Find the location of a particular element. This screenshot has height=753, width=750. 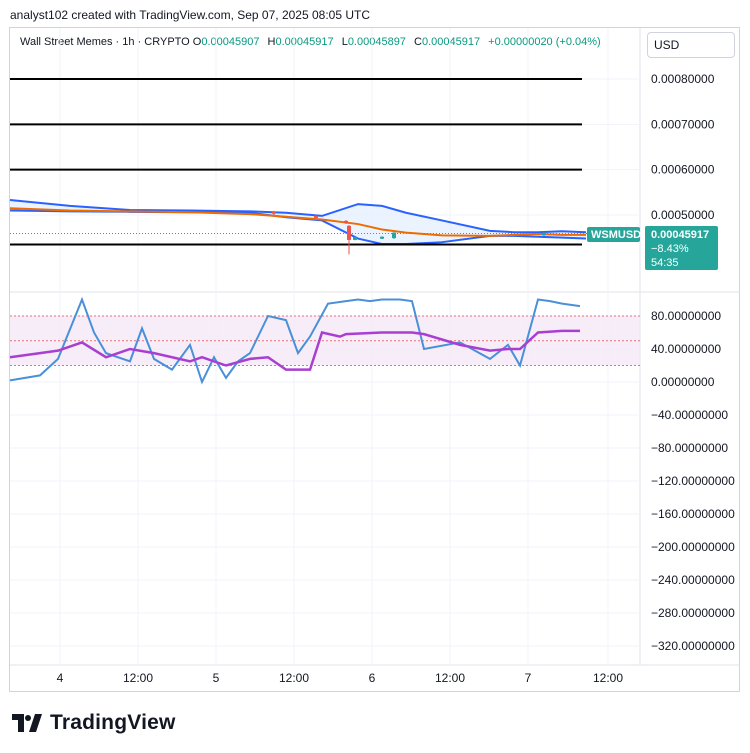

symbol-title: Wall Street Memes · 1h · CRYPTO is located at coordinates (105, 42).